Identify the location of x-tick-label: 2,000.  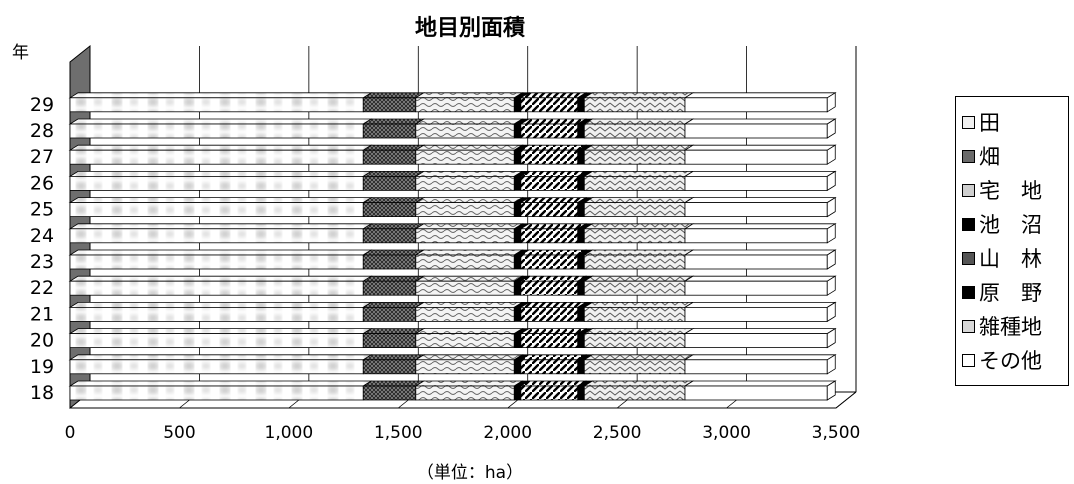
(507, 433).